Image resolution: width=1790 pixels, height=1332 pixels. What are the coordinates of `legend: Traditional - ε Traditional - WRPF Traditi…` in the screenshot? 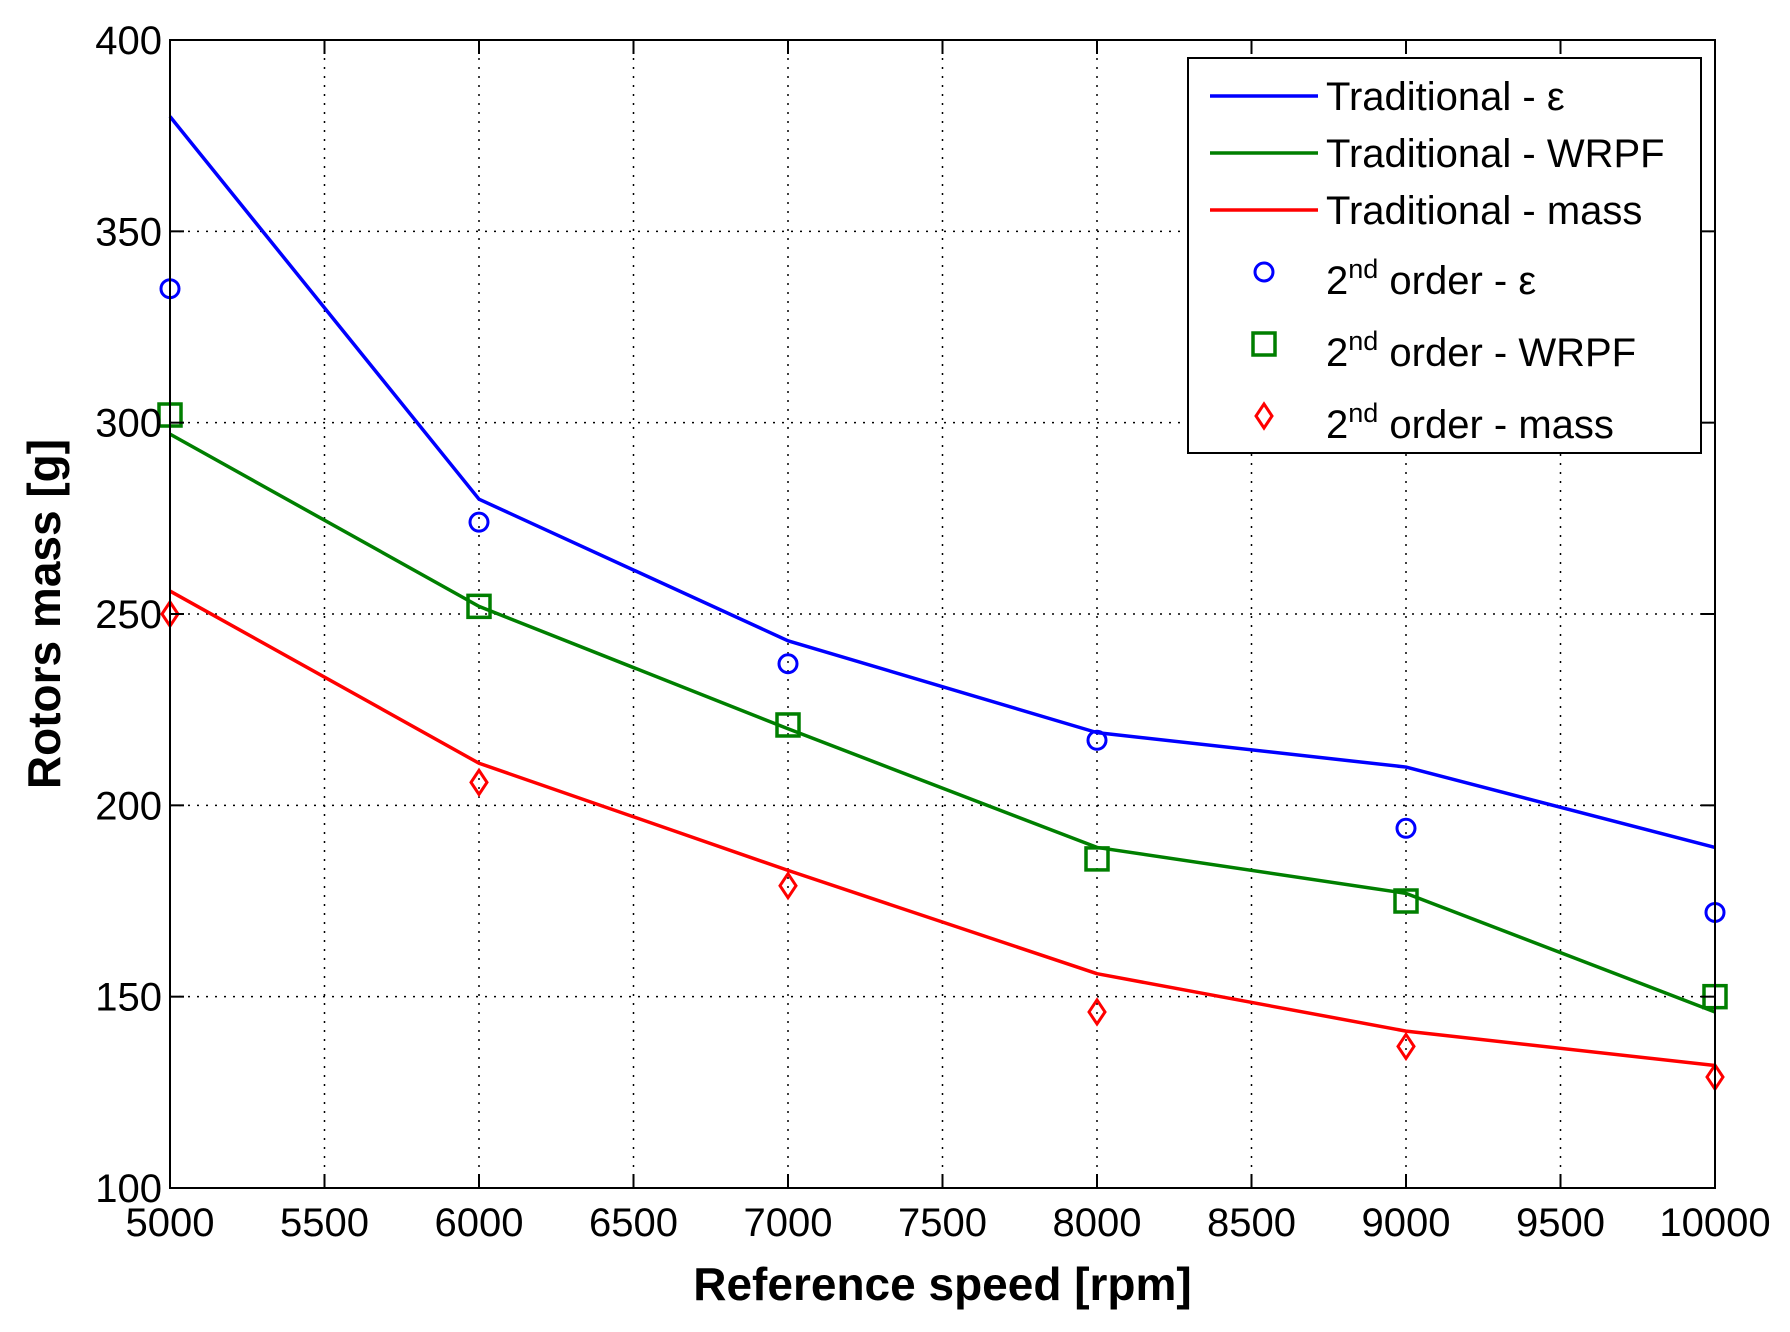 It's located at (1444, 255).